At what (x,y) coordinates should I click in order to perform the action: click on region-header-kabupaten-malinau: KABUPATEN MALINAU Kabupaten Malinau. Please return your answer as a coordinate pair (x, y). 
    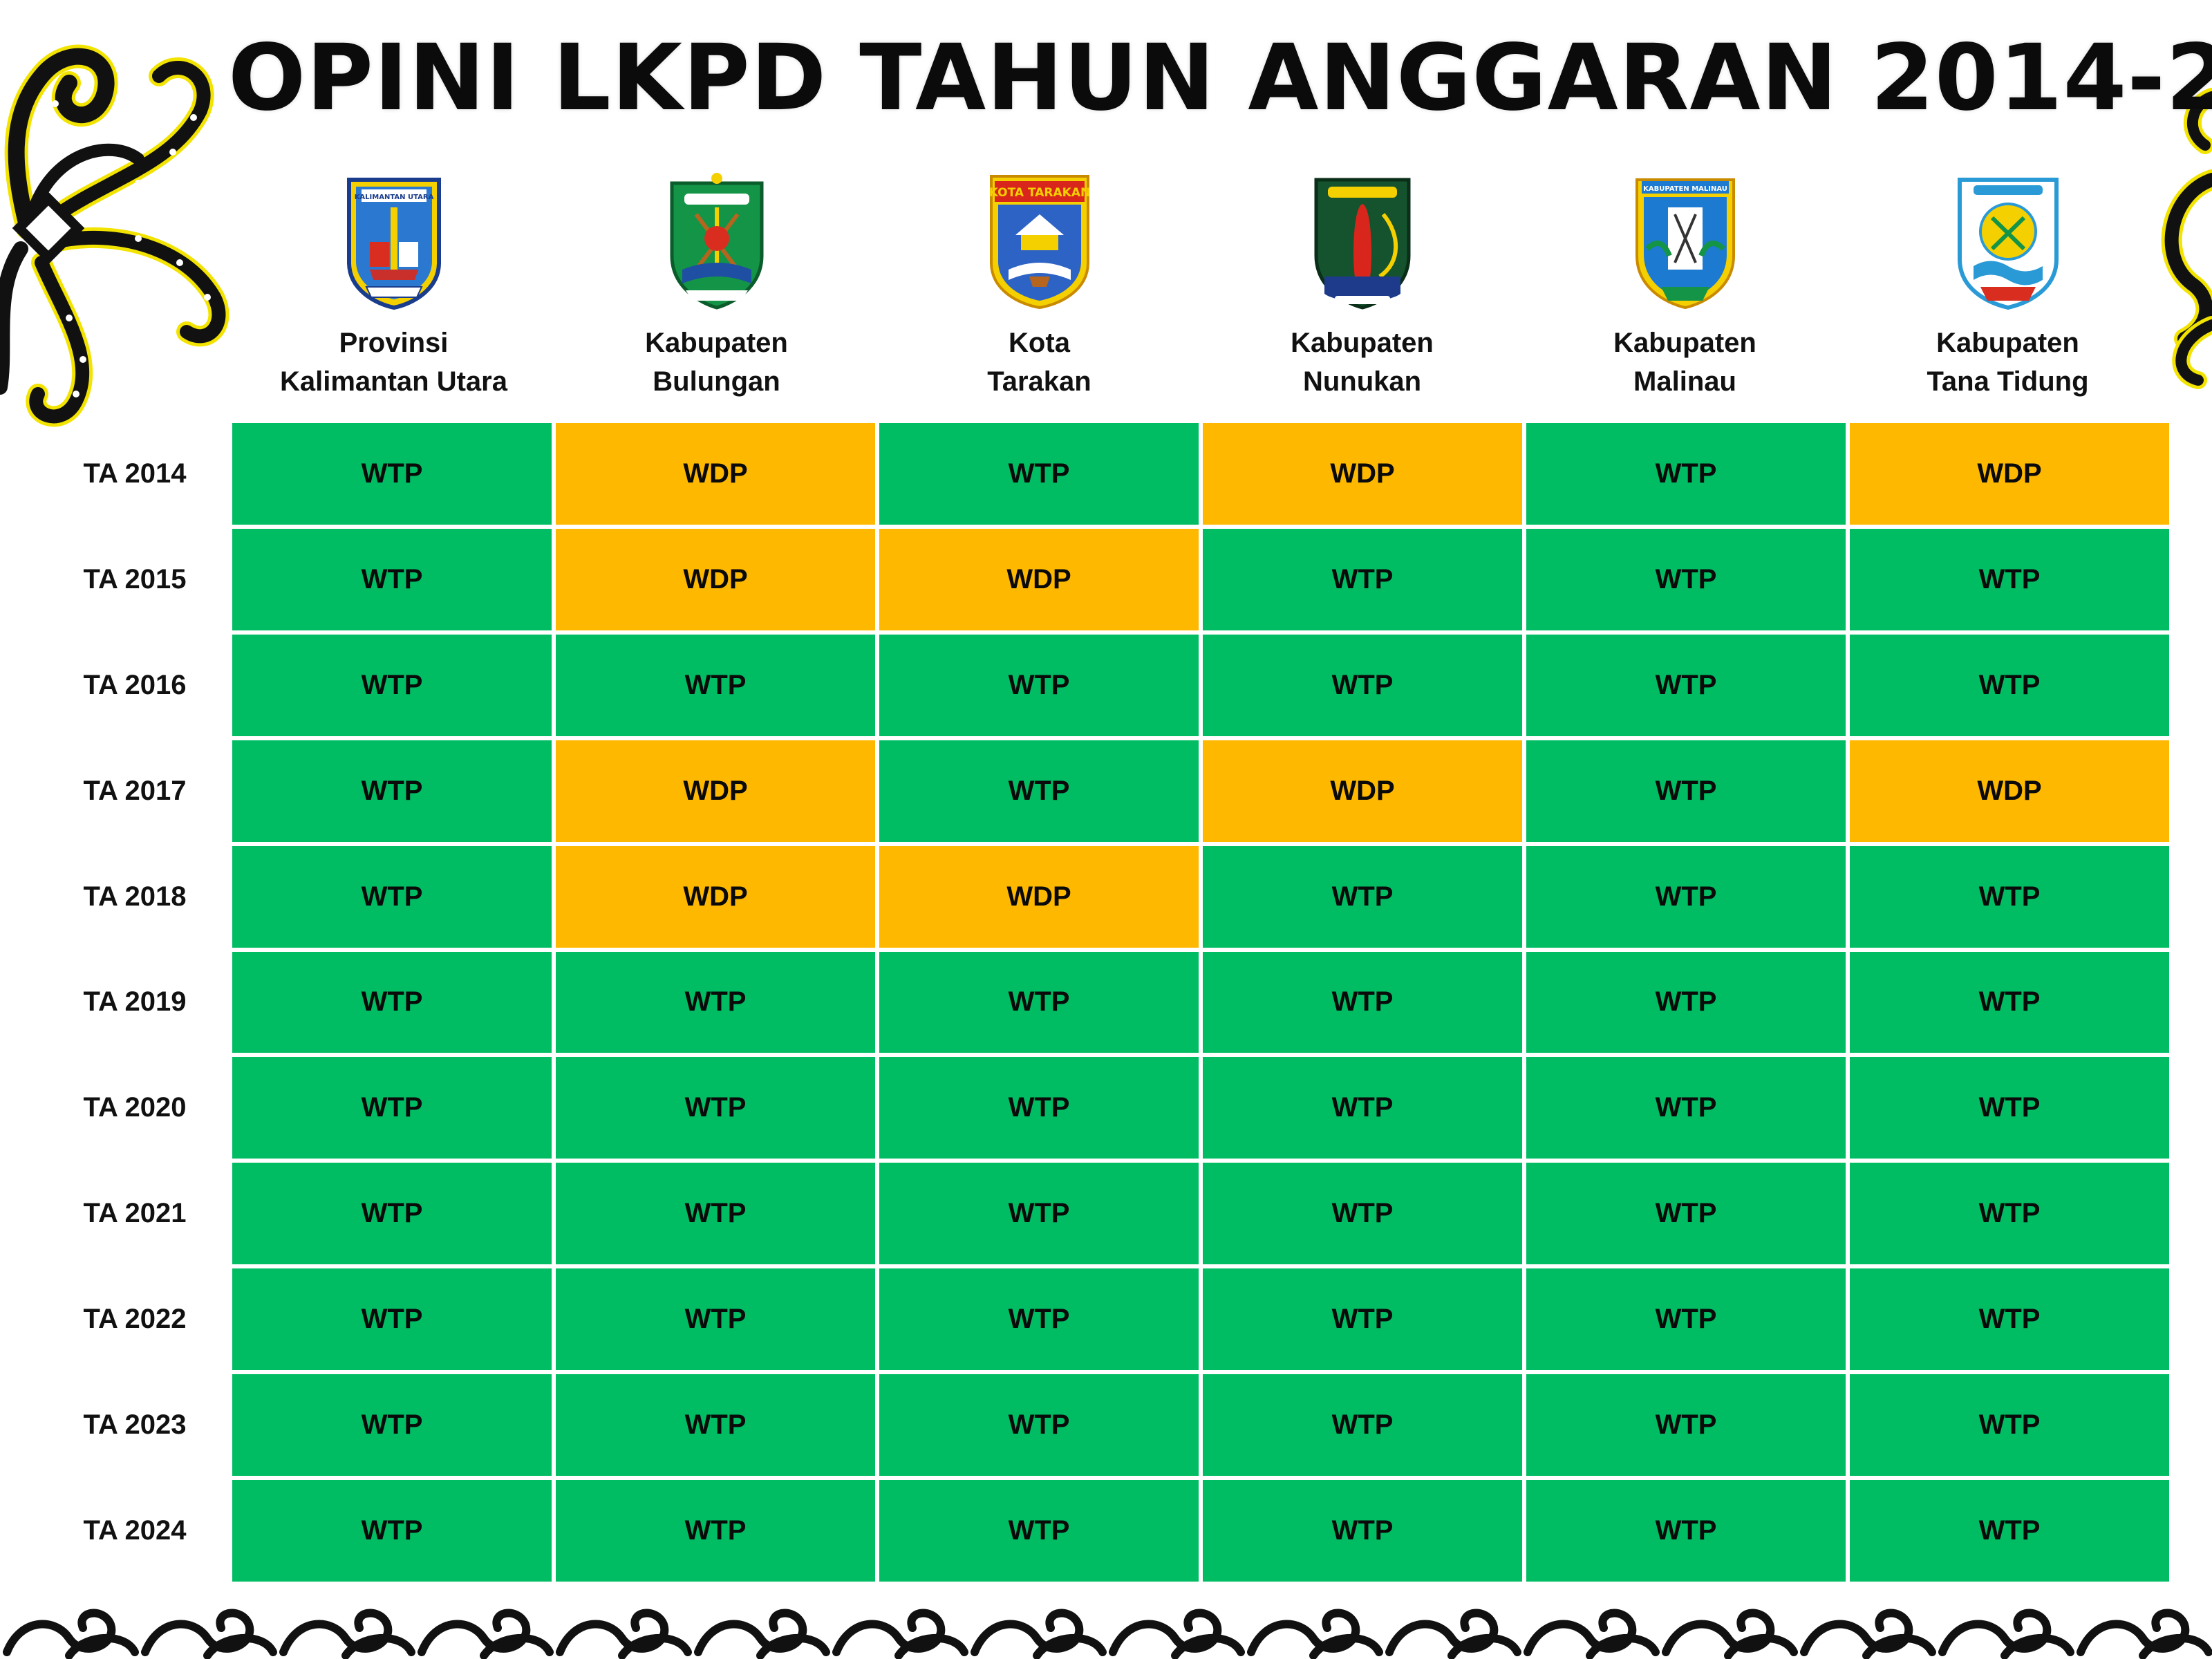
    Looking at the image, I should click on (1685, 283).